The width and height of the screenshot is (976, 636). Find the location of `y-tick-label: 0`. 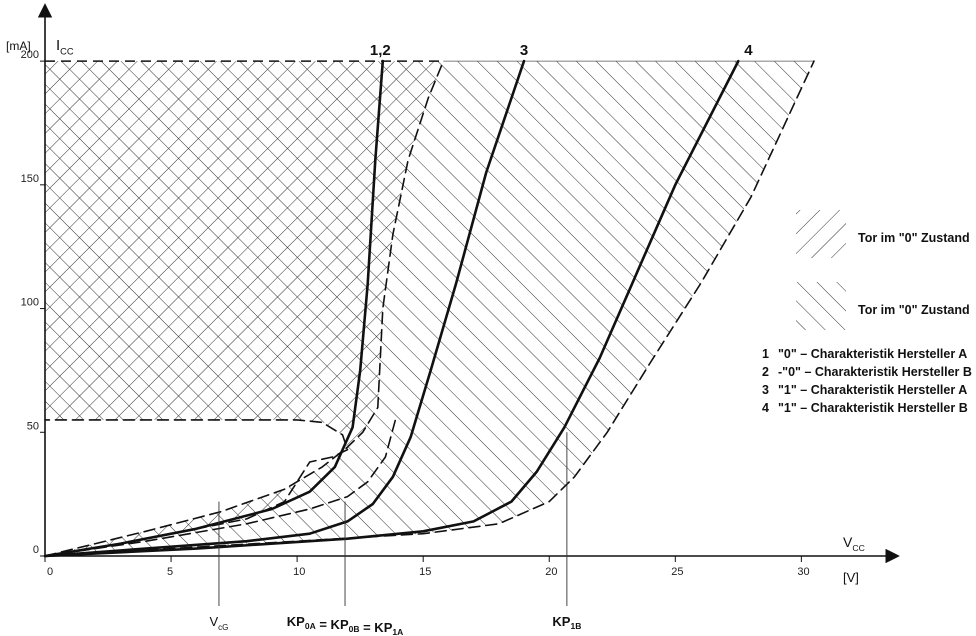

y-tick-label: 0 is located at coordinates (36, 550).